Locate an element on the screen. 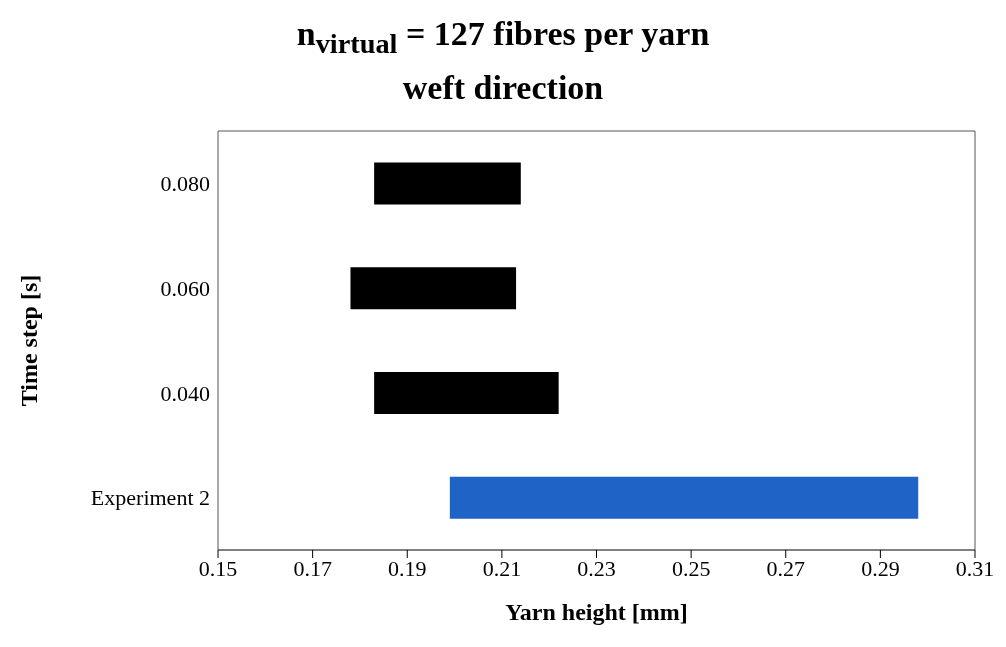 The width and height of the screenshot is (1006, 647). y-tick-label: Experiment 2 is located at coordinates (150, 498).